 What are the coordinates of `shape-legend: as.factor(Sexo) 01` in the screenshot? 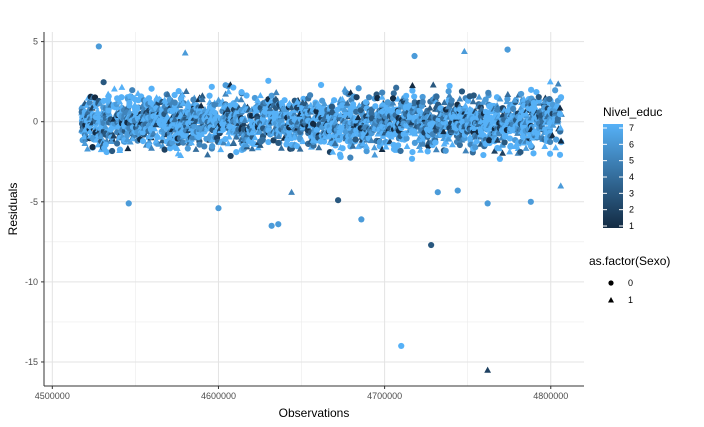 It's located at (629, 279).